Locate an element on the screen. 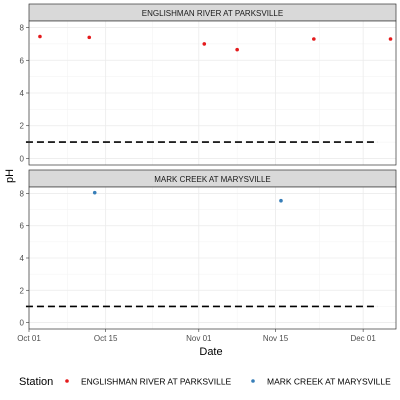 This screenshot has height=400, width=400. x-tick-label: Oct 15 is located at coordinates (106, 338).